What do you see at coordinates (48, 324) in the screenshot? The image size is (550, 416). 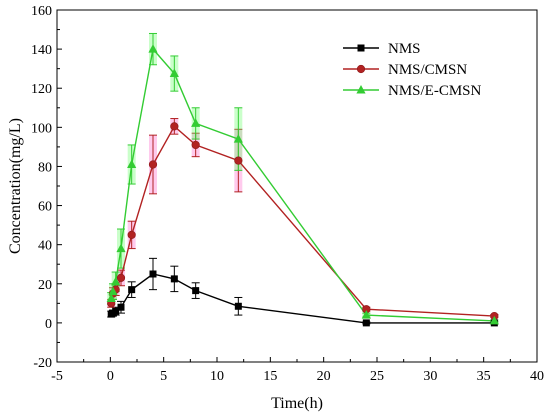 I see `y-tick-label: 0` at bounding box center [48, 324].